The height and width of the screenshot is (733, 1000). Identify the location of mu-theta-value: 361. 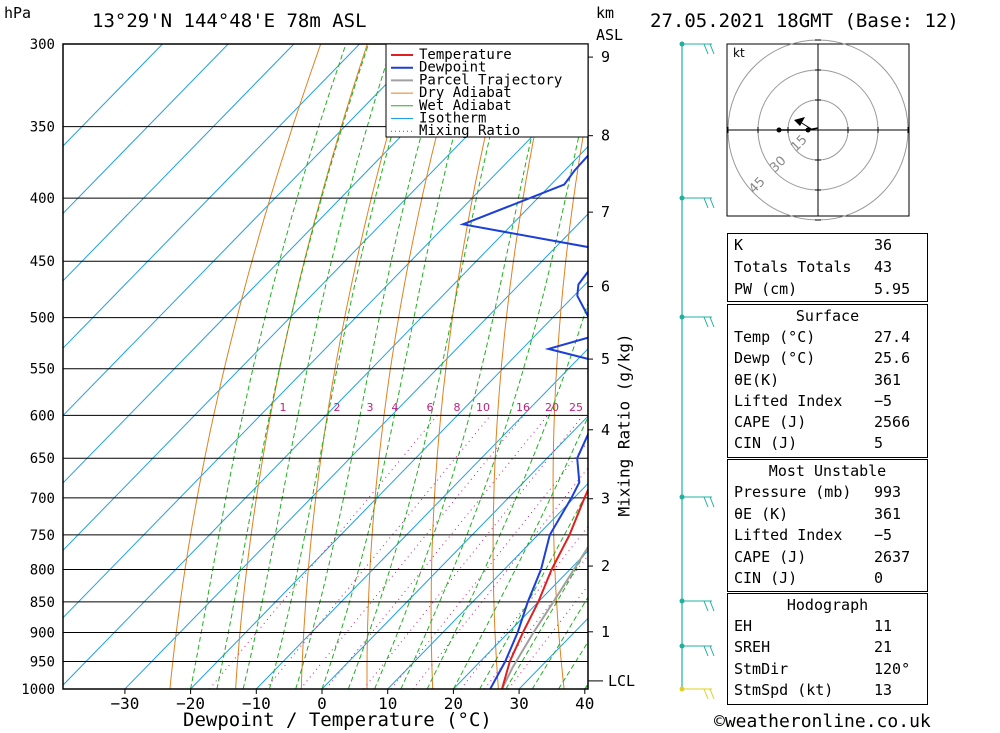
(888, 514).